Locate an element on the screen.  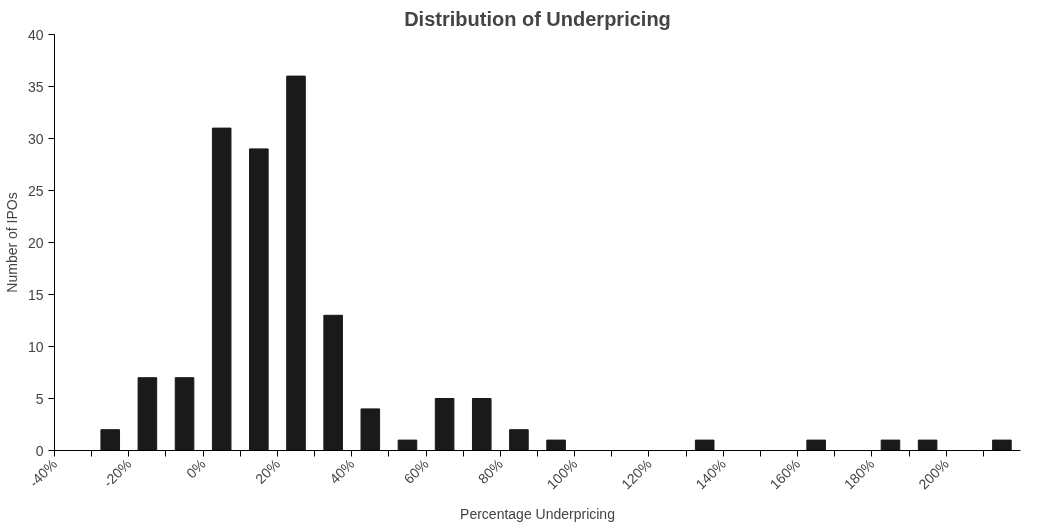
x-tick-label: 0% is located at coordinates (196, 468).